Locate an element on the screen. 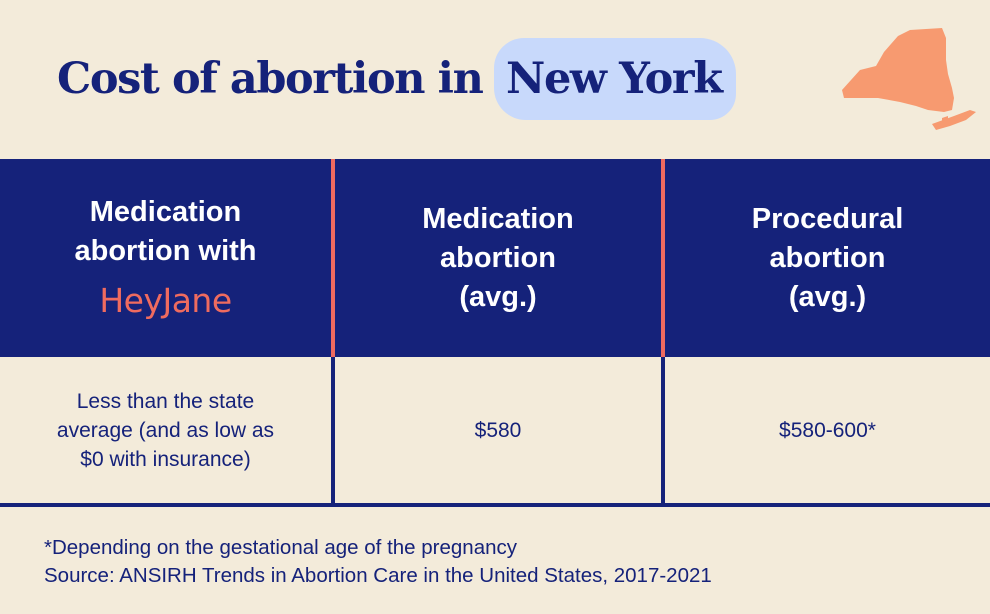 This screenshot has width=990, height=614. medication-cost-value: $580 is located at coordinates (498, 430).